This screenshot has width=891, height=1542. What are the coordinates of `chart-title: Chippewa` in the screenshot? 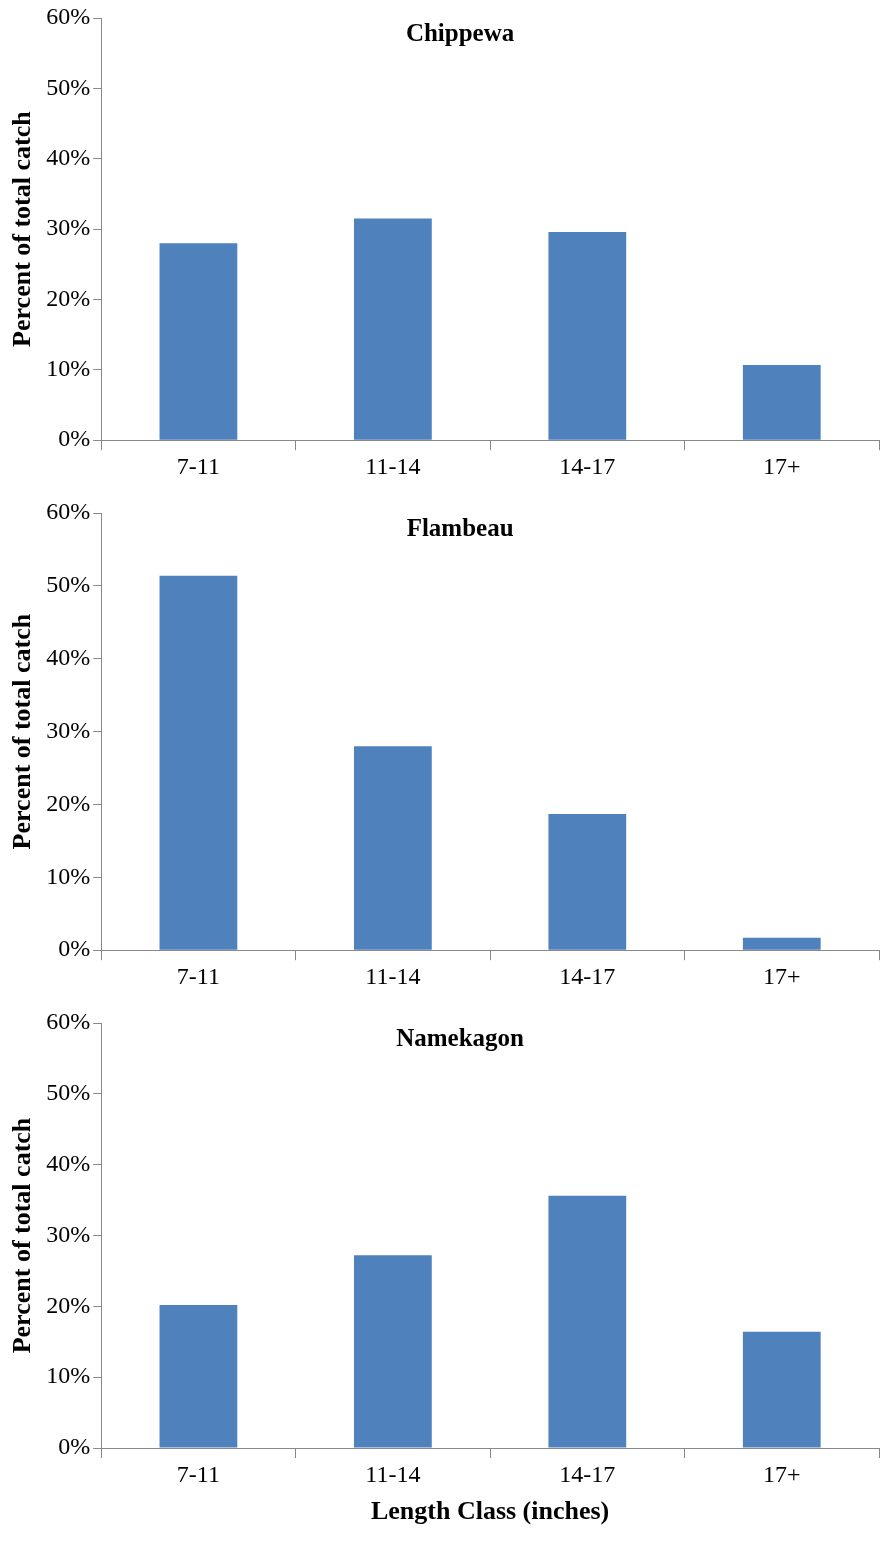 It's located at (460, 32).